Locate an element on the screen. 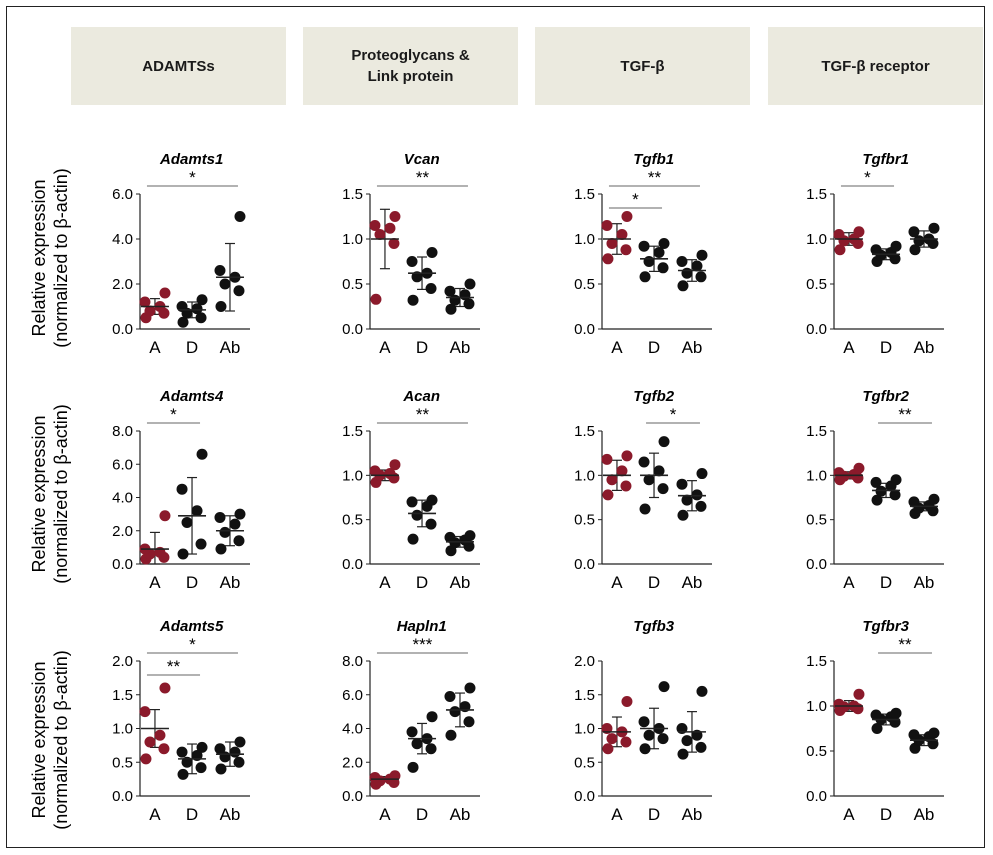  panel-title: Hapln1 is located at coordinates (422, 626).